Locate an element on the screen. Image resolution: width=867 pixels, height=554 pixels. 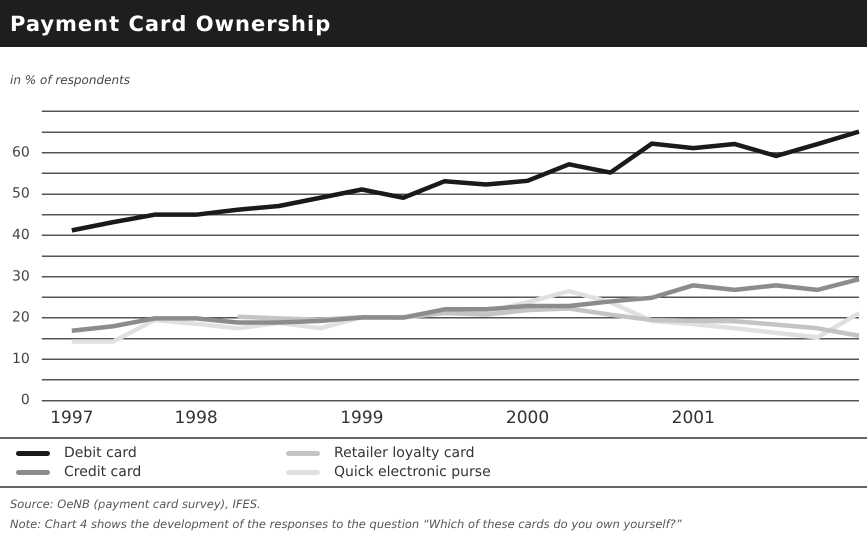
x-tick-label: 1997 is located at coordinates (72, 418).